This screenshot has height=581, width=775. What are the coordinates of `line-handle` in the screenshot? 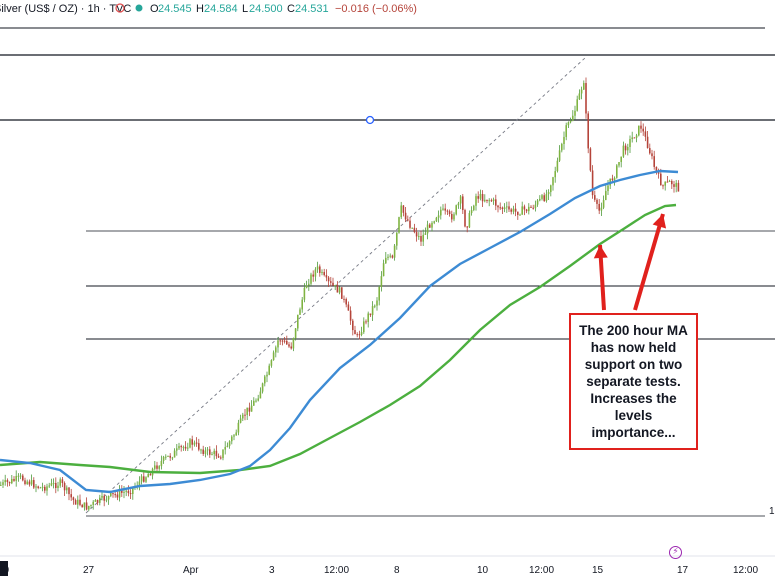 It's located at (370, 120).